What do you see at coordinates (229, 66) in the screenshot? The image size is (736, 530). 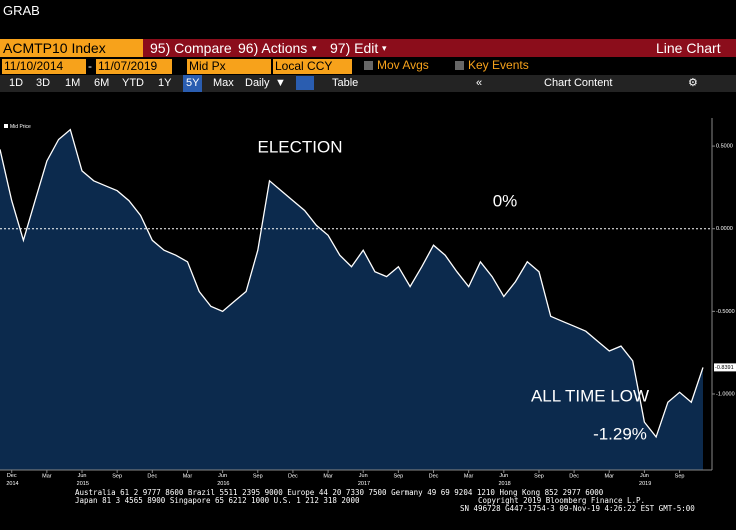 I see `price-field: Mid Px` at bounding box center [229, 66].